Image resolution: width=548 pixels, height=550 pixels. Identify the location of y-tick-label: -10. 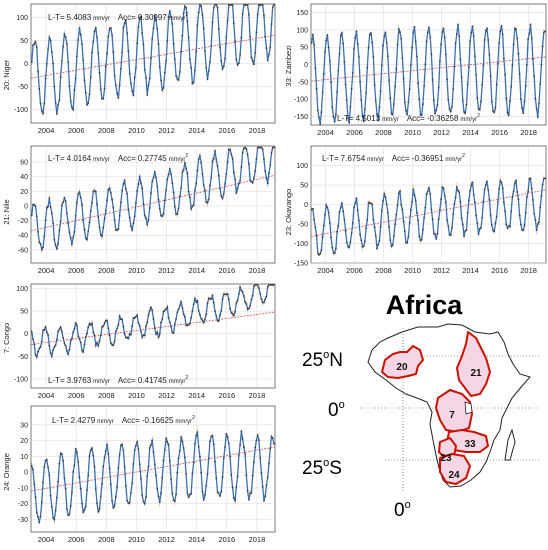
(23, 488).